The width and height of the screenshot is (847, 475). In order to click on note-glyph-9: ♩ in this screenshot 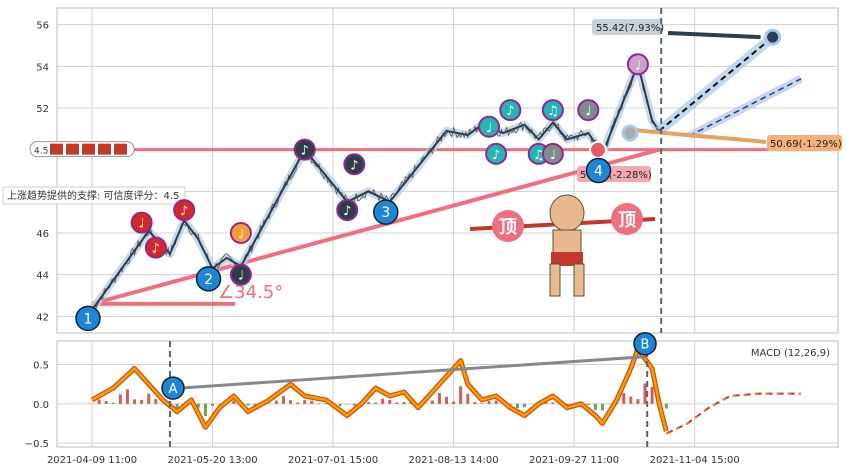, I will do `click(489, 128)`.